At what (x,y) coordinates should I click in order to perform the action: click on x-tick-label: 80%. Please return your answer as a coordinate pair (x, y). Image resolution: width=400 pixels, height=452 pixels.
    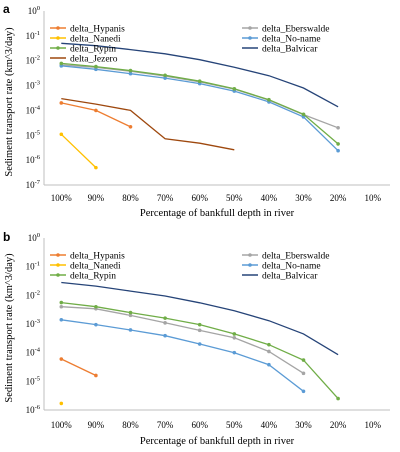
    Looking at the image, I should click on (130, 425).